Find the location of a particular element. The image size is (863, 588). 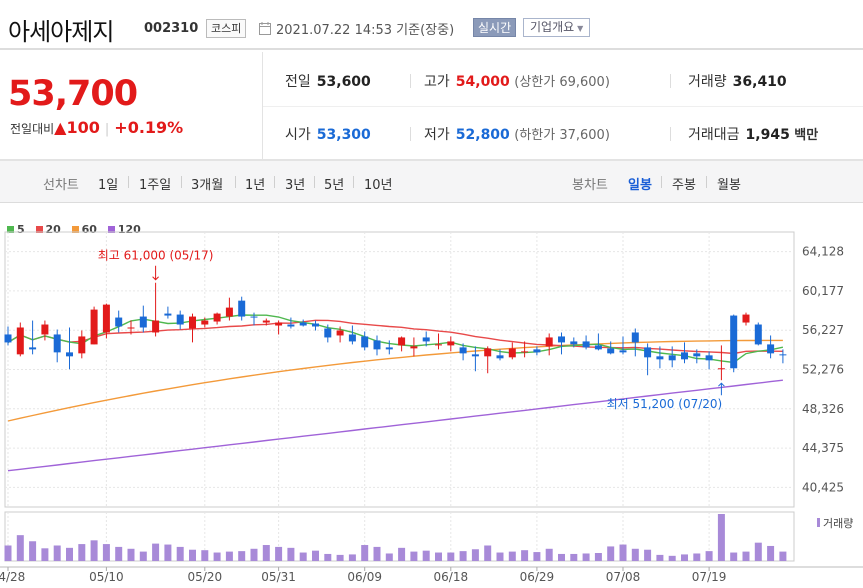

candle-weekly: 주봉 is located at coordinates (684, 185).